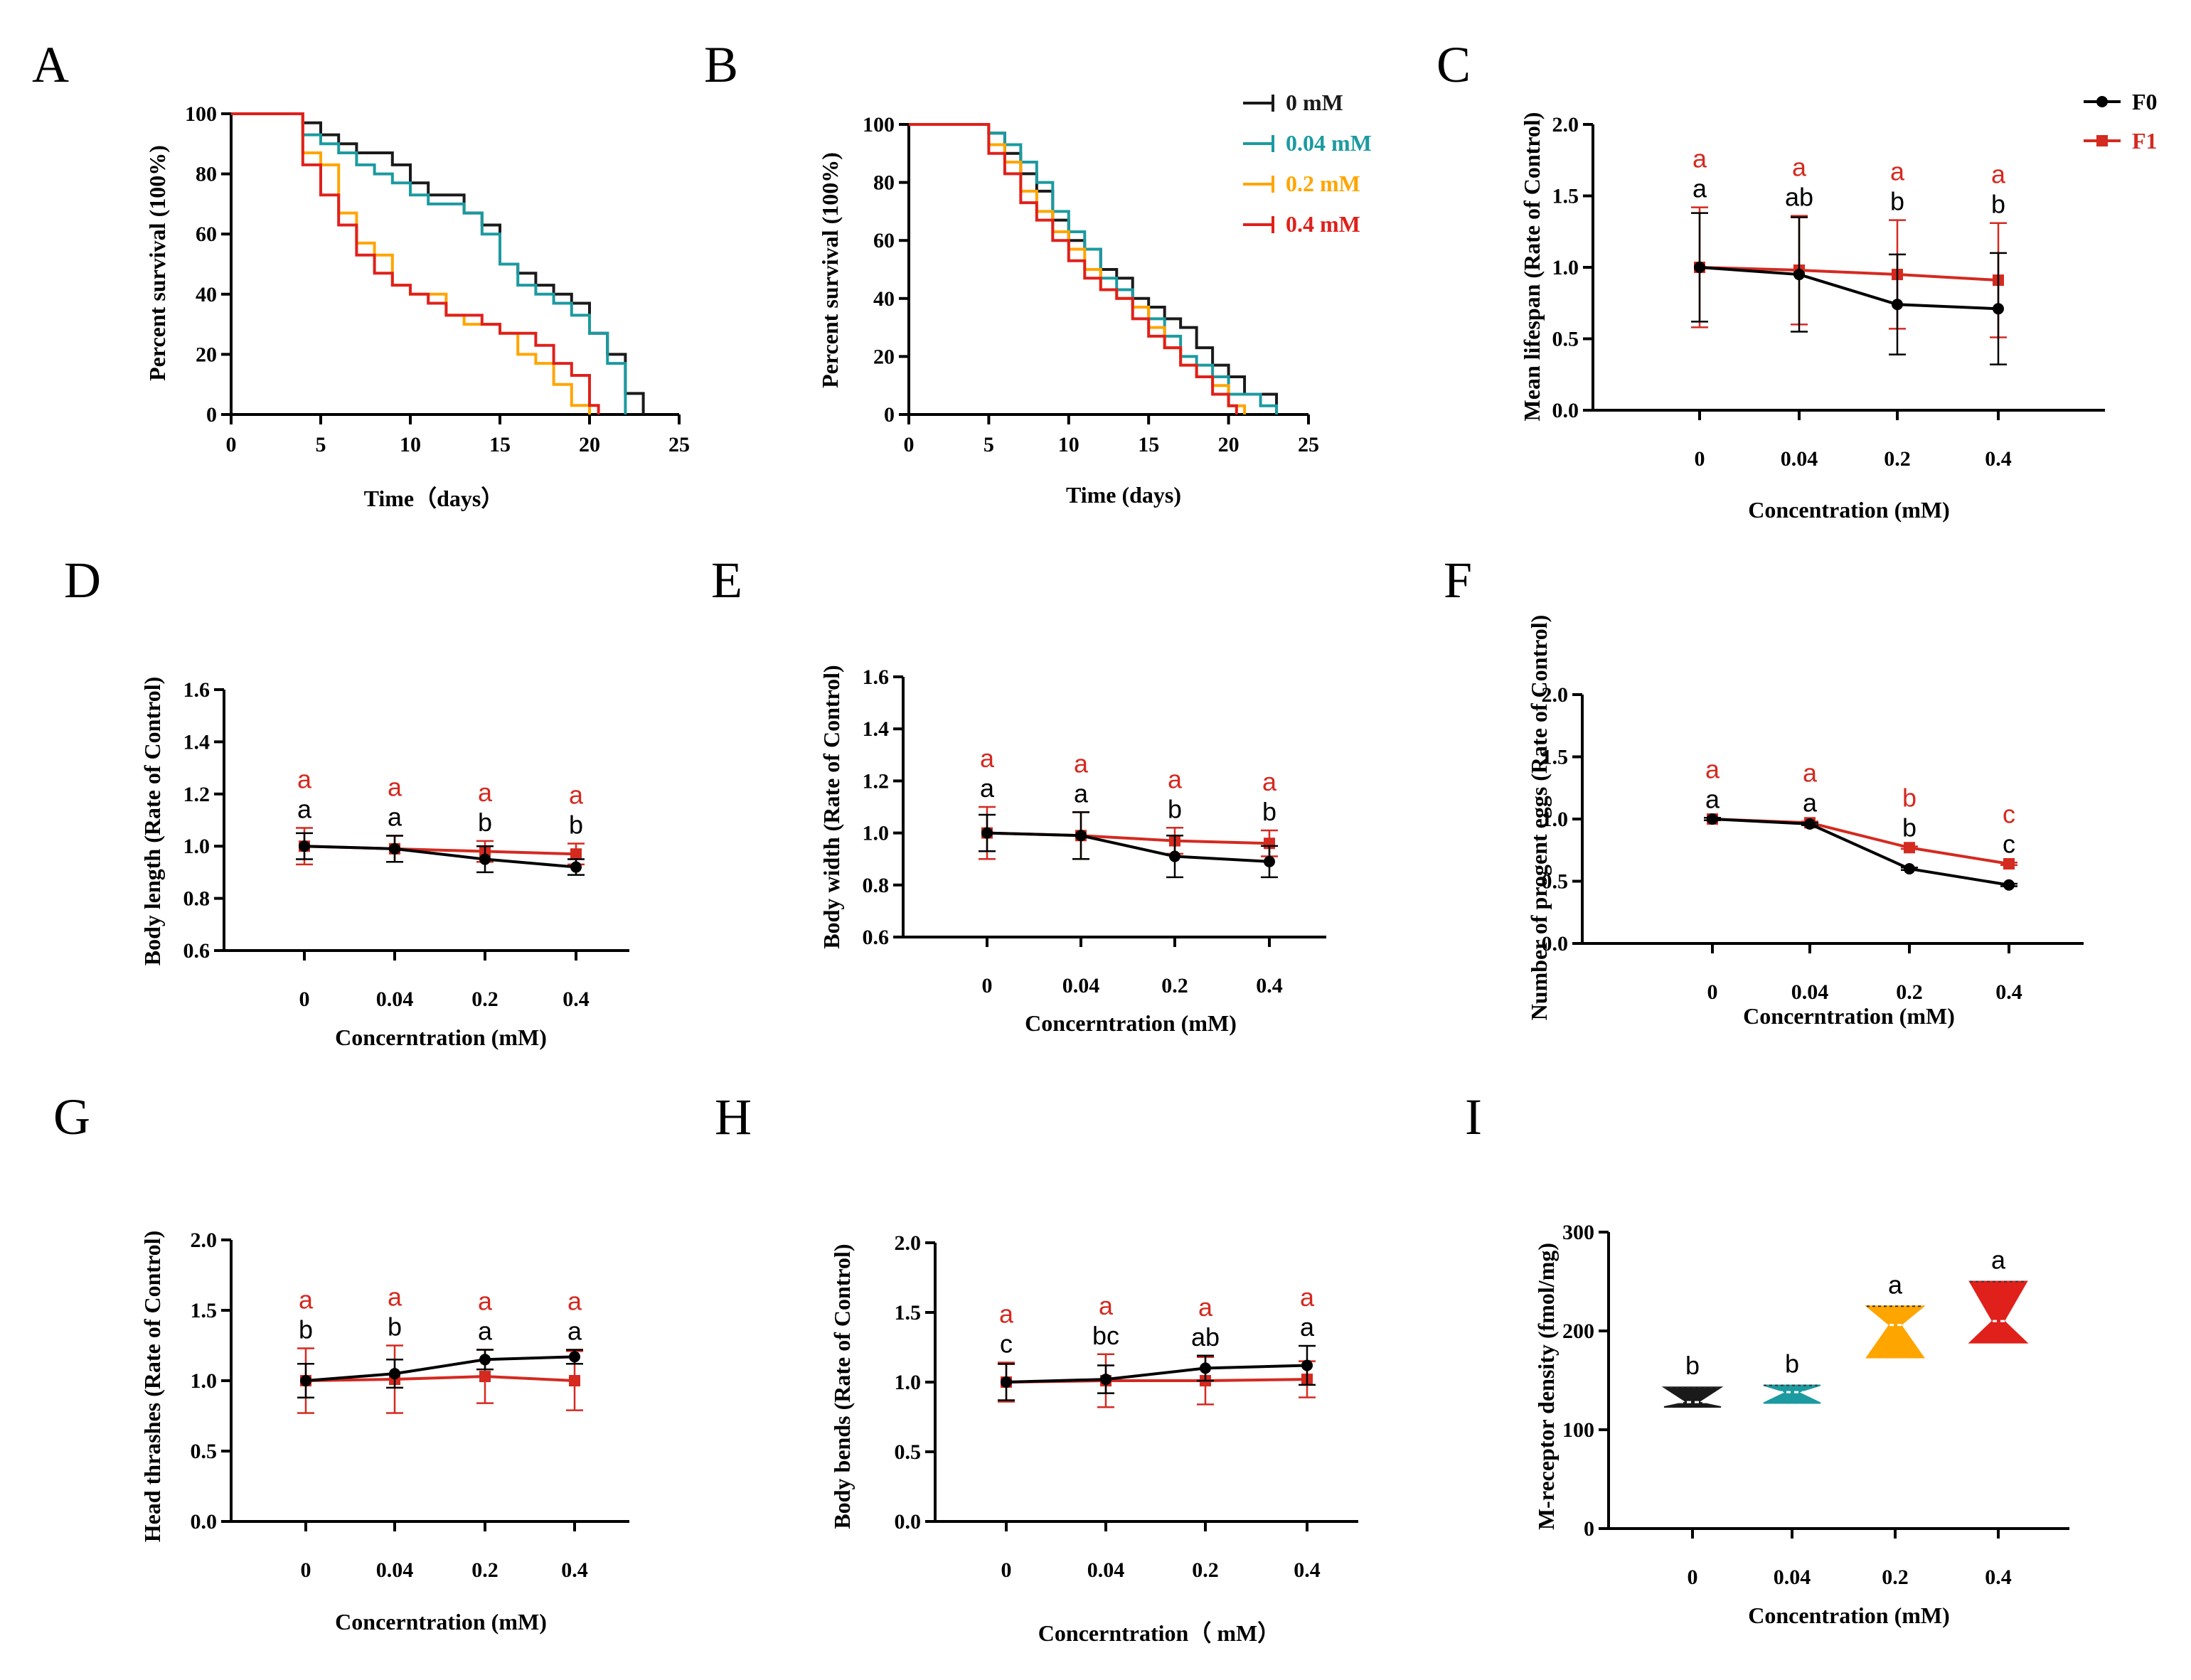  What do you see at coordinates (909, 1522) in the screenshot?
I see `y-tick-label: 0.0` at bounding box center [909, 1522].